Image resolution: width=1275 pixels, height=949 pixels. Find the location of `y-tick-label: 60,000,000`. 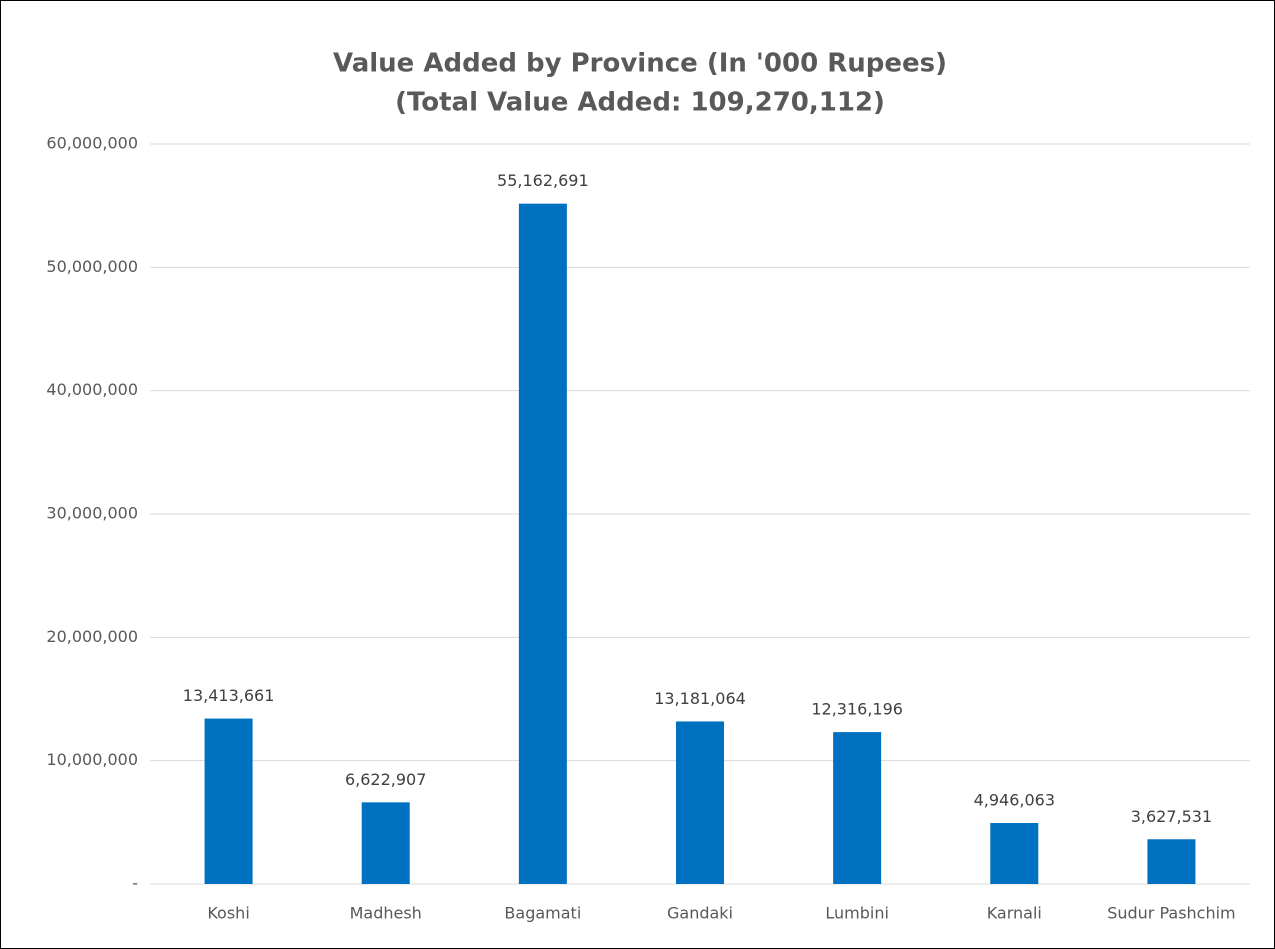

y-tick-label: 60,000,000 is located at coordinates (92, 143).